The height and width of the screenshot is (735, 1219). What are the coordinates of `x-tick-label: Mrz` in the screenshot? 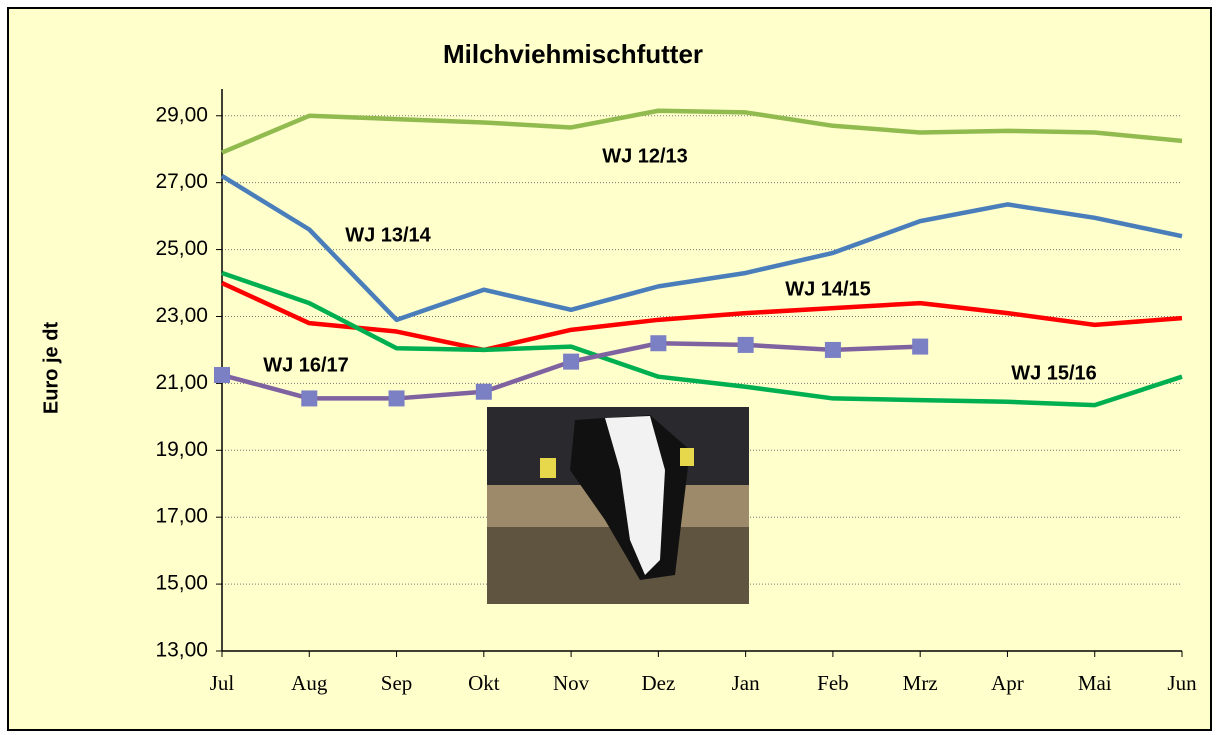 It's located at (920, 683).